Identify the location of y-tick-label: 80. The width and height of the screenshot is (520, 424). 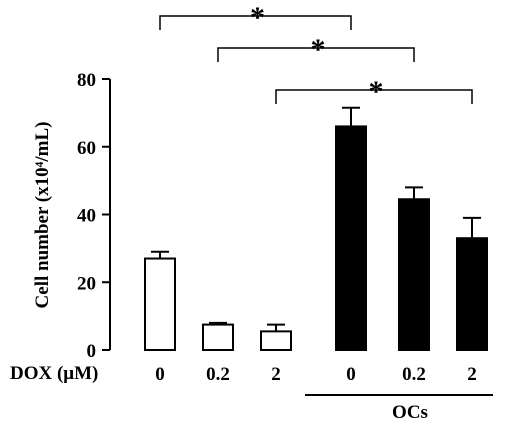
(86, 80).